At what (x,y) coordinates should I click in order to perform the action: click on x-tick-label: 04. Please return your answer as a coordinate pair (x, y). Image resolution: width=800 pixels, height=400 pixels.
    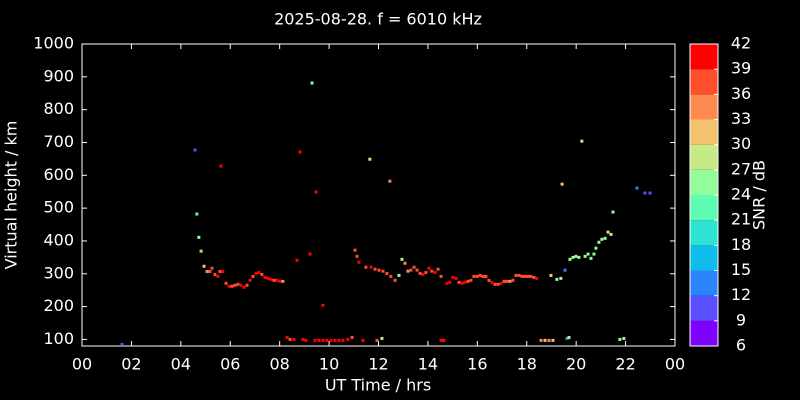
    Looking at the image, I should click on (181, 364).